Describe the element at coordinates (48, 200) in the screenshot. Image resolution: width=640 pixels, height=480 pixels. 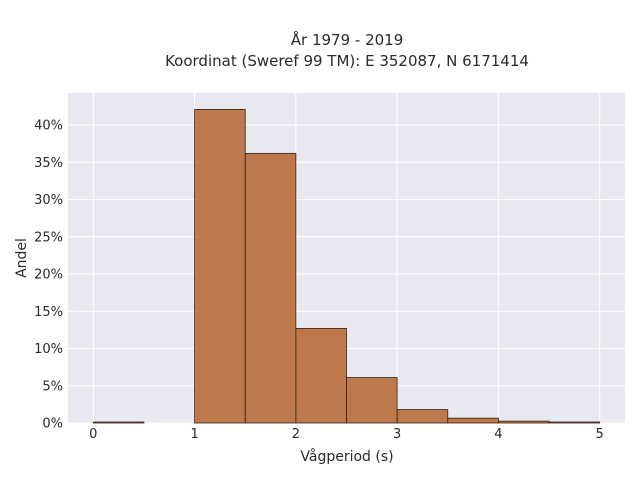
I see `y-tick-label: 30%` at that location.